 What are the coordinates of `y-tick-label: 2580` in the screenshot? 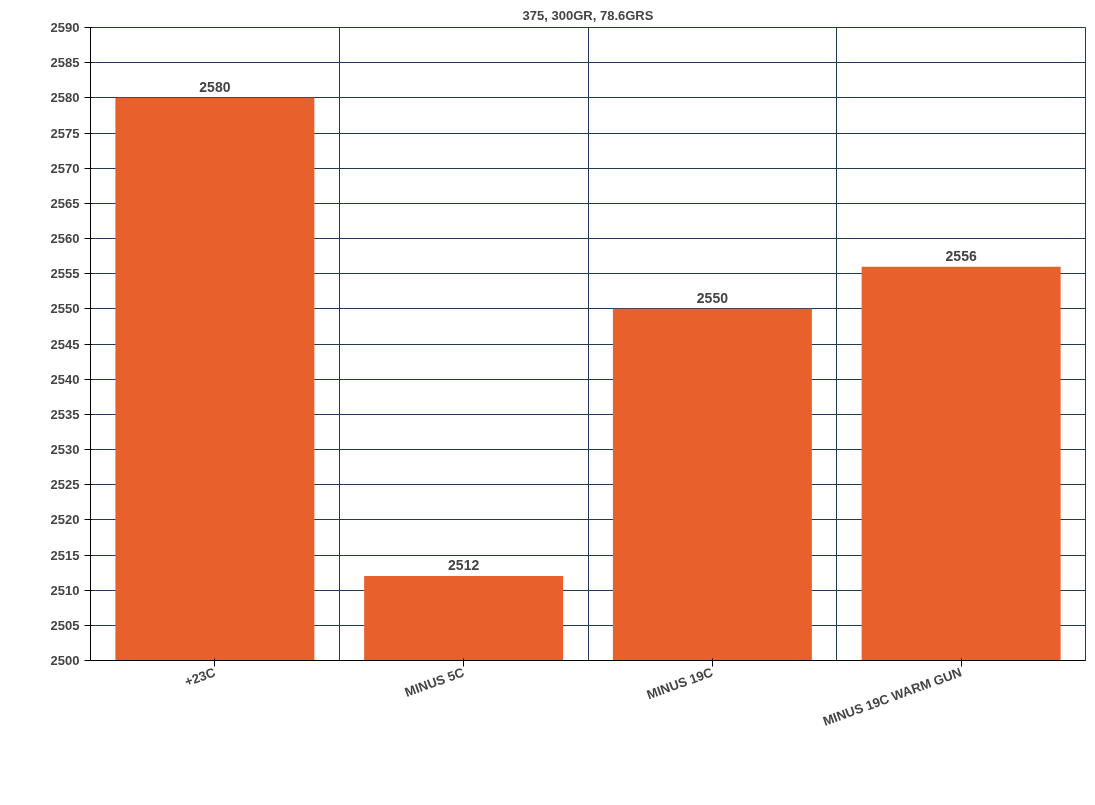 It's located at (65, 98).